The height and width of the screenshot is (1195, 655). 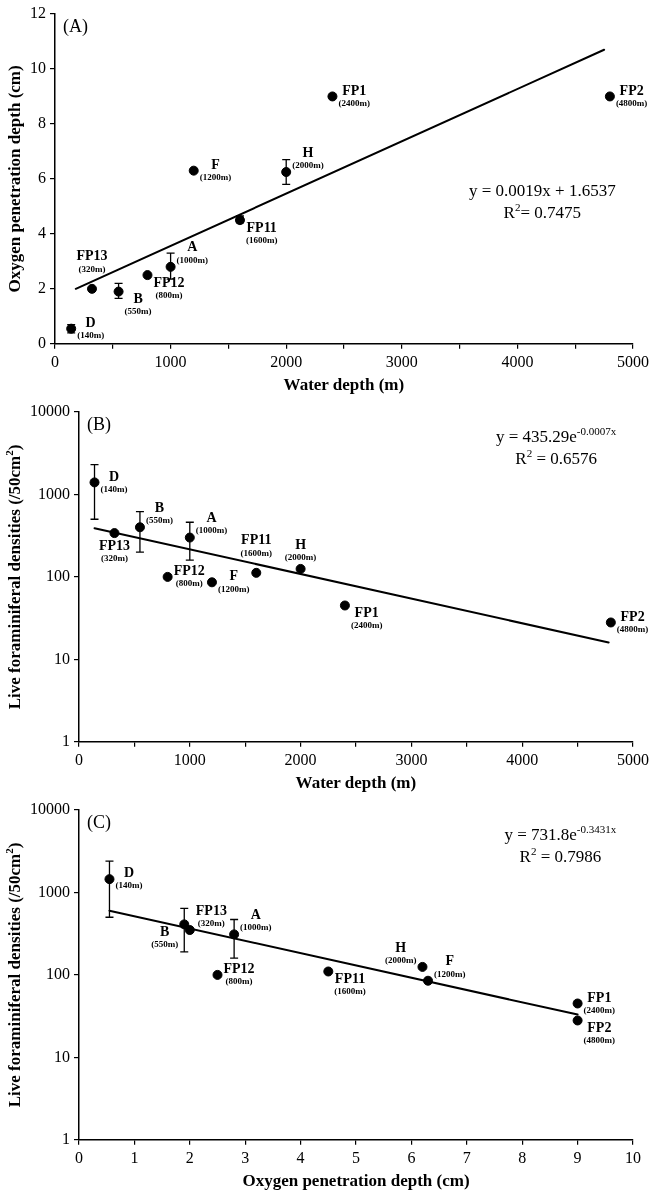 I want to click on y-tick-label: 12, so click(x=38, y=13).